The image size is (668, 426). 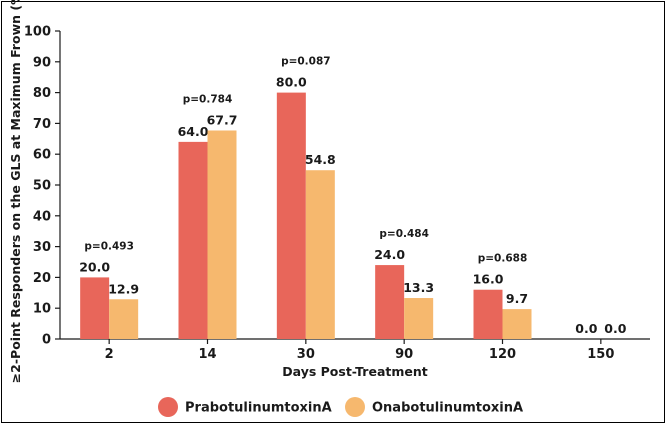 What do you see at coordinates (488, 279) in the screenshot?
I see `data-label: 16.0` at bounding box center [488, 279].